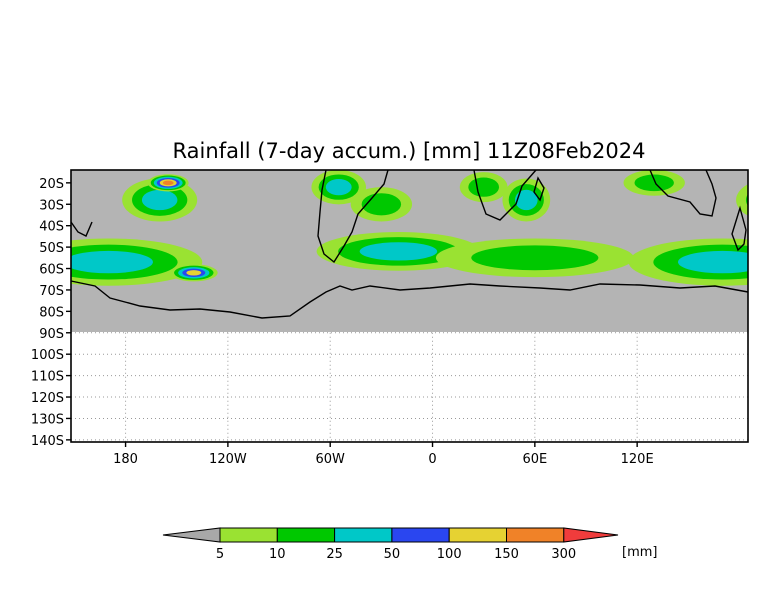  What do you see at coordinates (125, 459) in the screenshot?
I see `x-tick-label: 180` at bounding box center [125, 459].